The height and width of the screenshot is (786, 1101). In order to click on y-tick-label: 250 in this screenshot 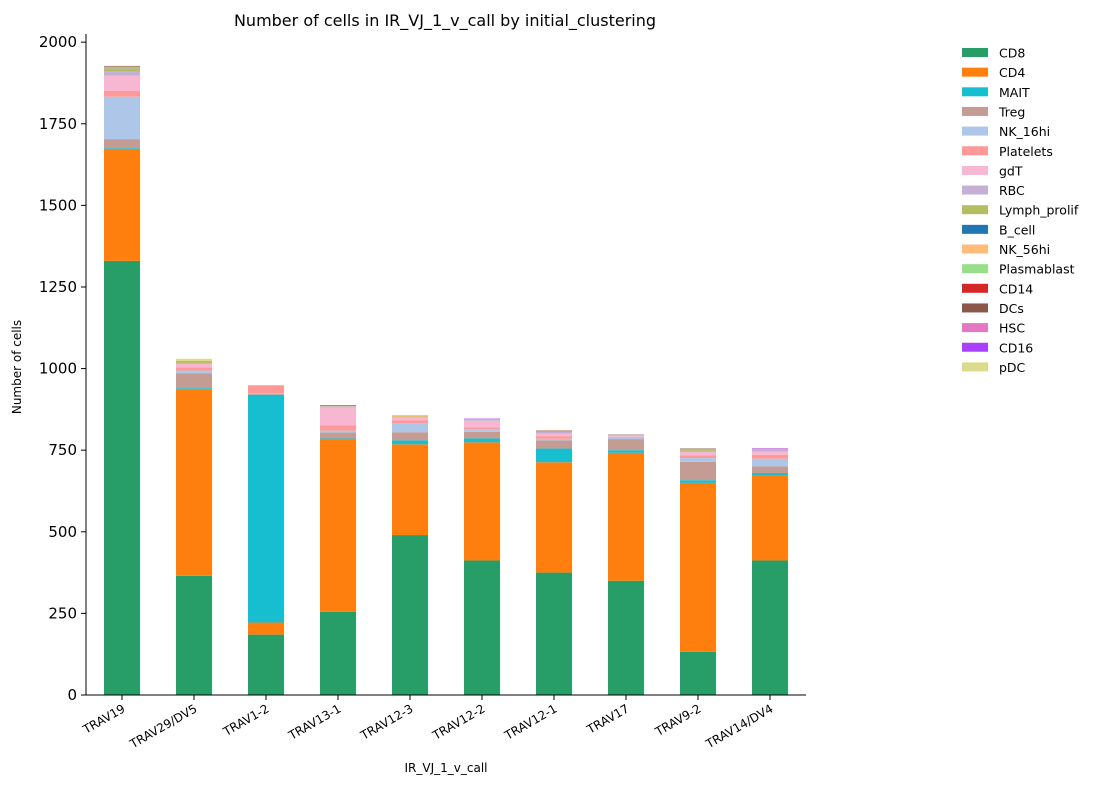, I will do `click(62, 613)`.